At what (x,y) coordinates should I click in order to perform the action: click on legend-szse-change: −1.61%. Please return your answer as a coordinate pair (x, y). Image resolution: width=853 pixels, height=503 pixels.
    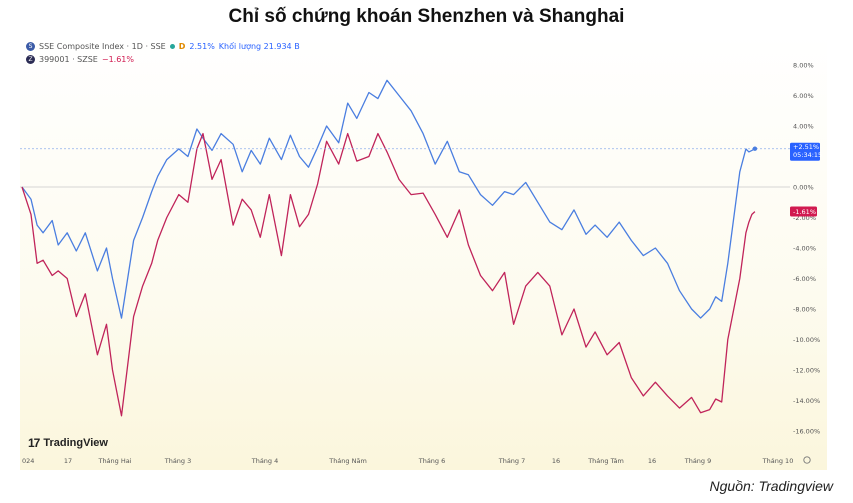
    Looking at the image, I should click on (117, 59).